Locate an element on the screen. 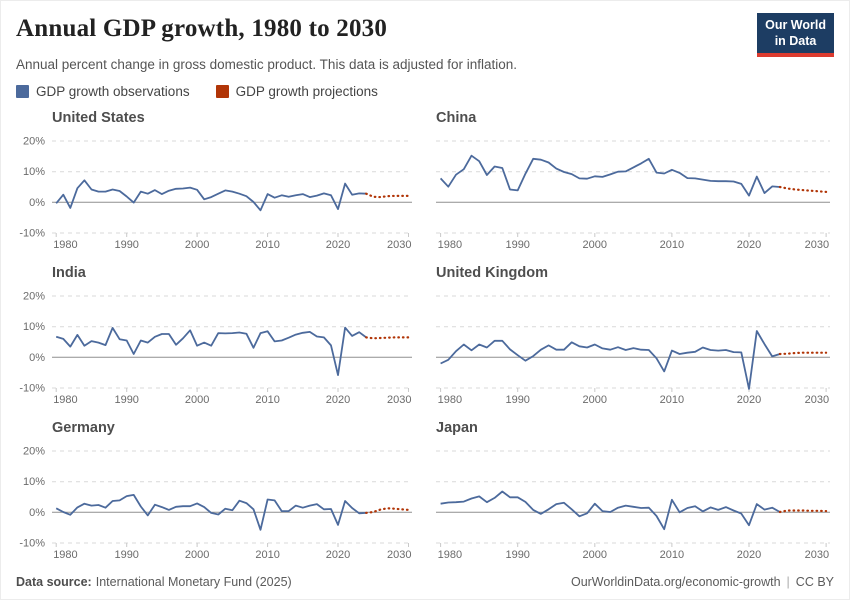 Image resolution: width=850 pixels, height=600 pixels. chart-plot-china: 1980 1990 2000 2010 2020 2030 is located at coordinates (633, 195).